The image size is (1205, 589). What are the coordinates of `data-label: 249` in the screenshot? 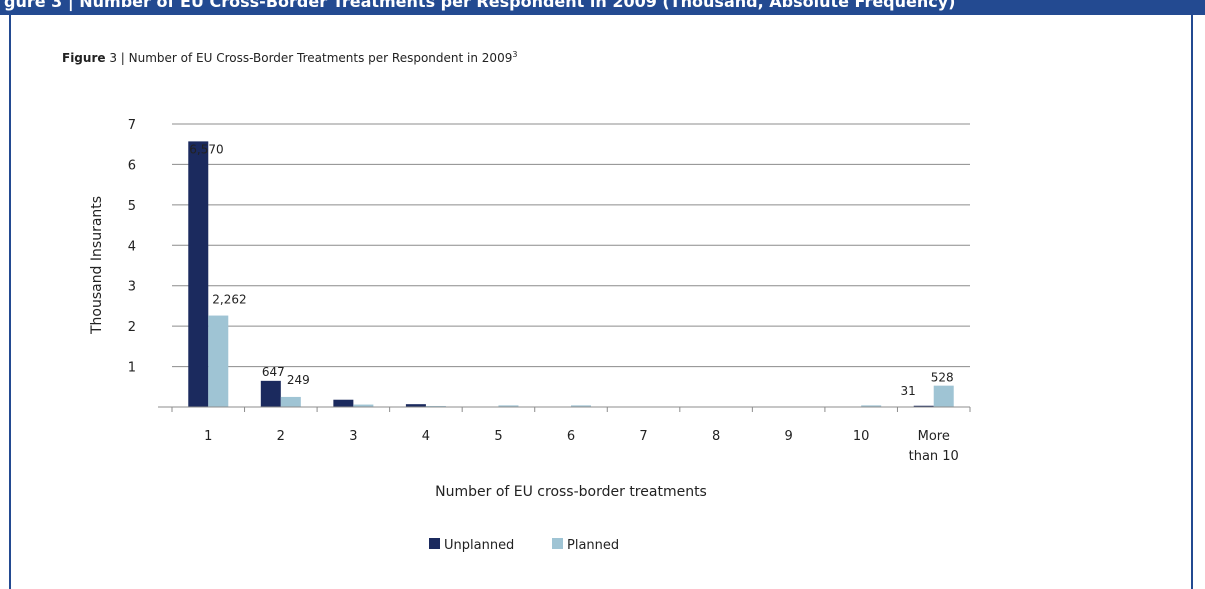 It's located at (298, 380).